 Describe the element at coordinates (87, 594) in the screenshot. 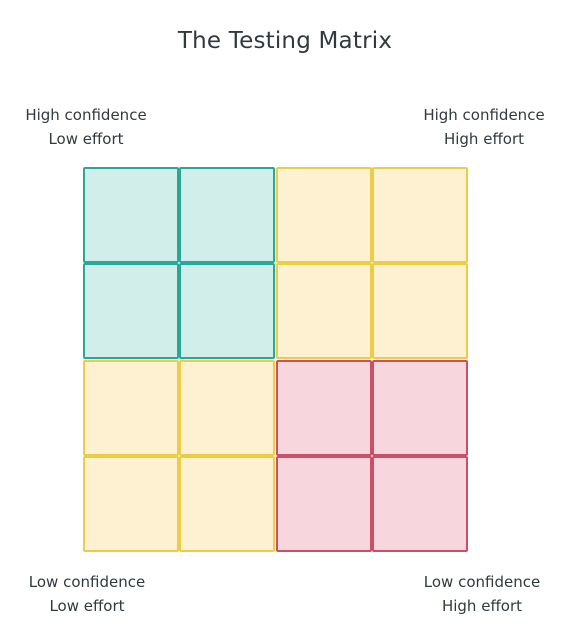

I see `label-low-confidence-low-effort: Low confidence Low effort` at that location.